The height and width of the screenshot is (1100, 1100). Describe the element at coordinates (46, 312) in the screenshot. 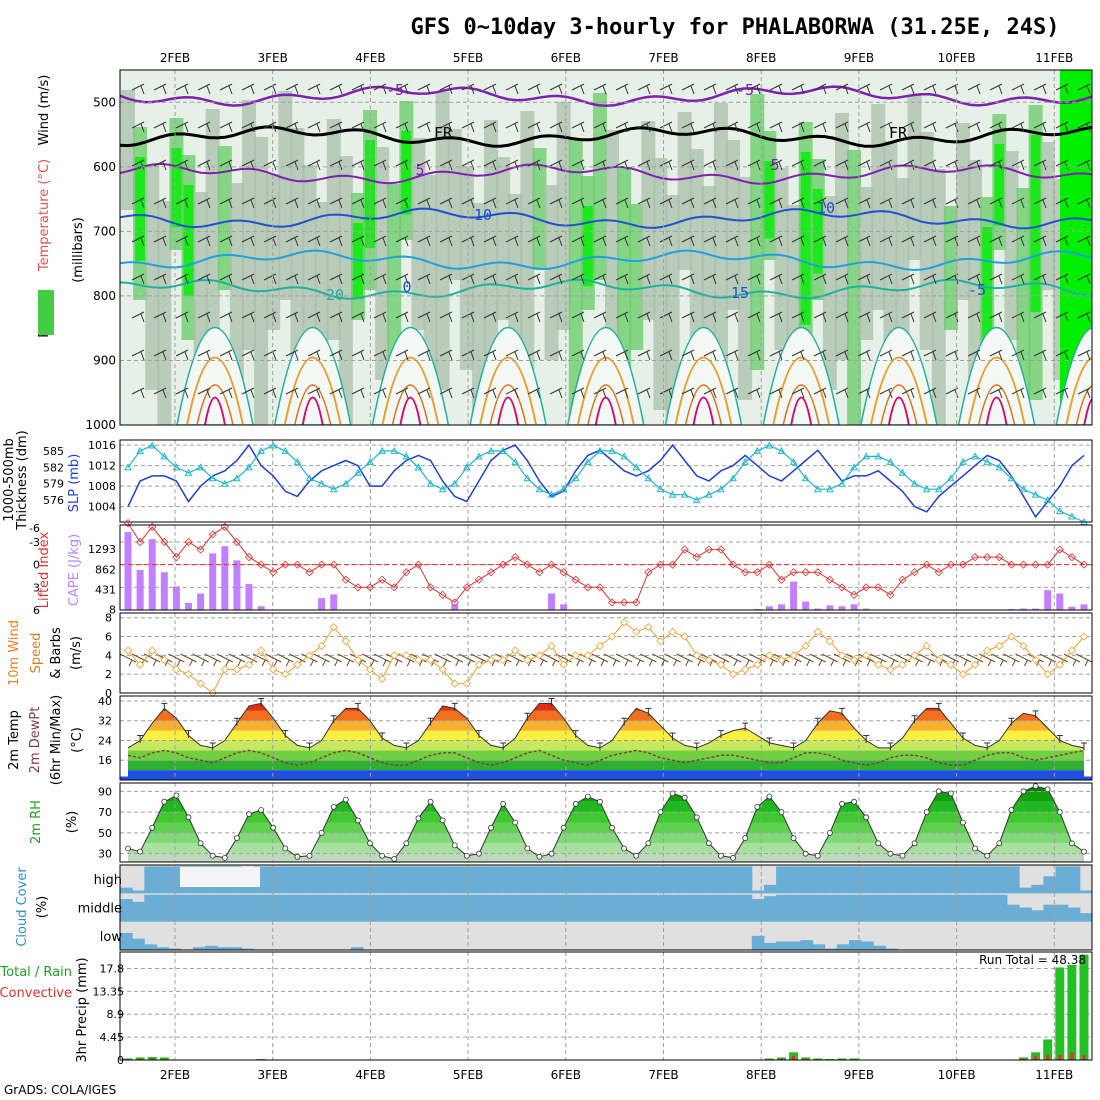

I see `rh-legend-swatch` at that location.